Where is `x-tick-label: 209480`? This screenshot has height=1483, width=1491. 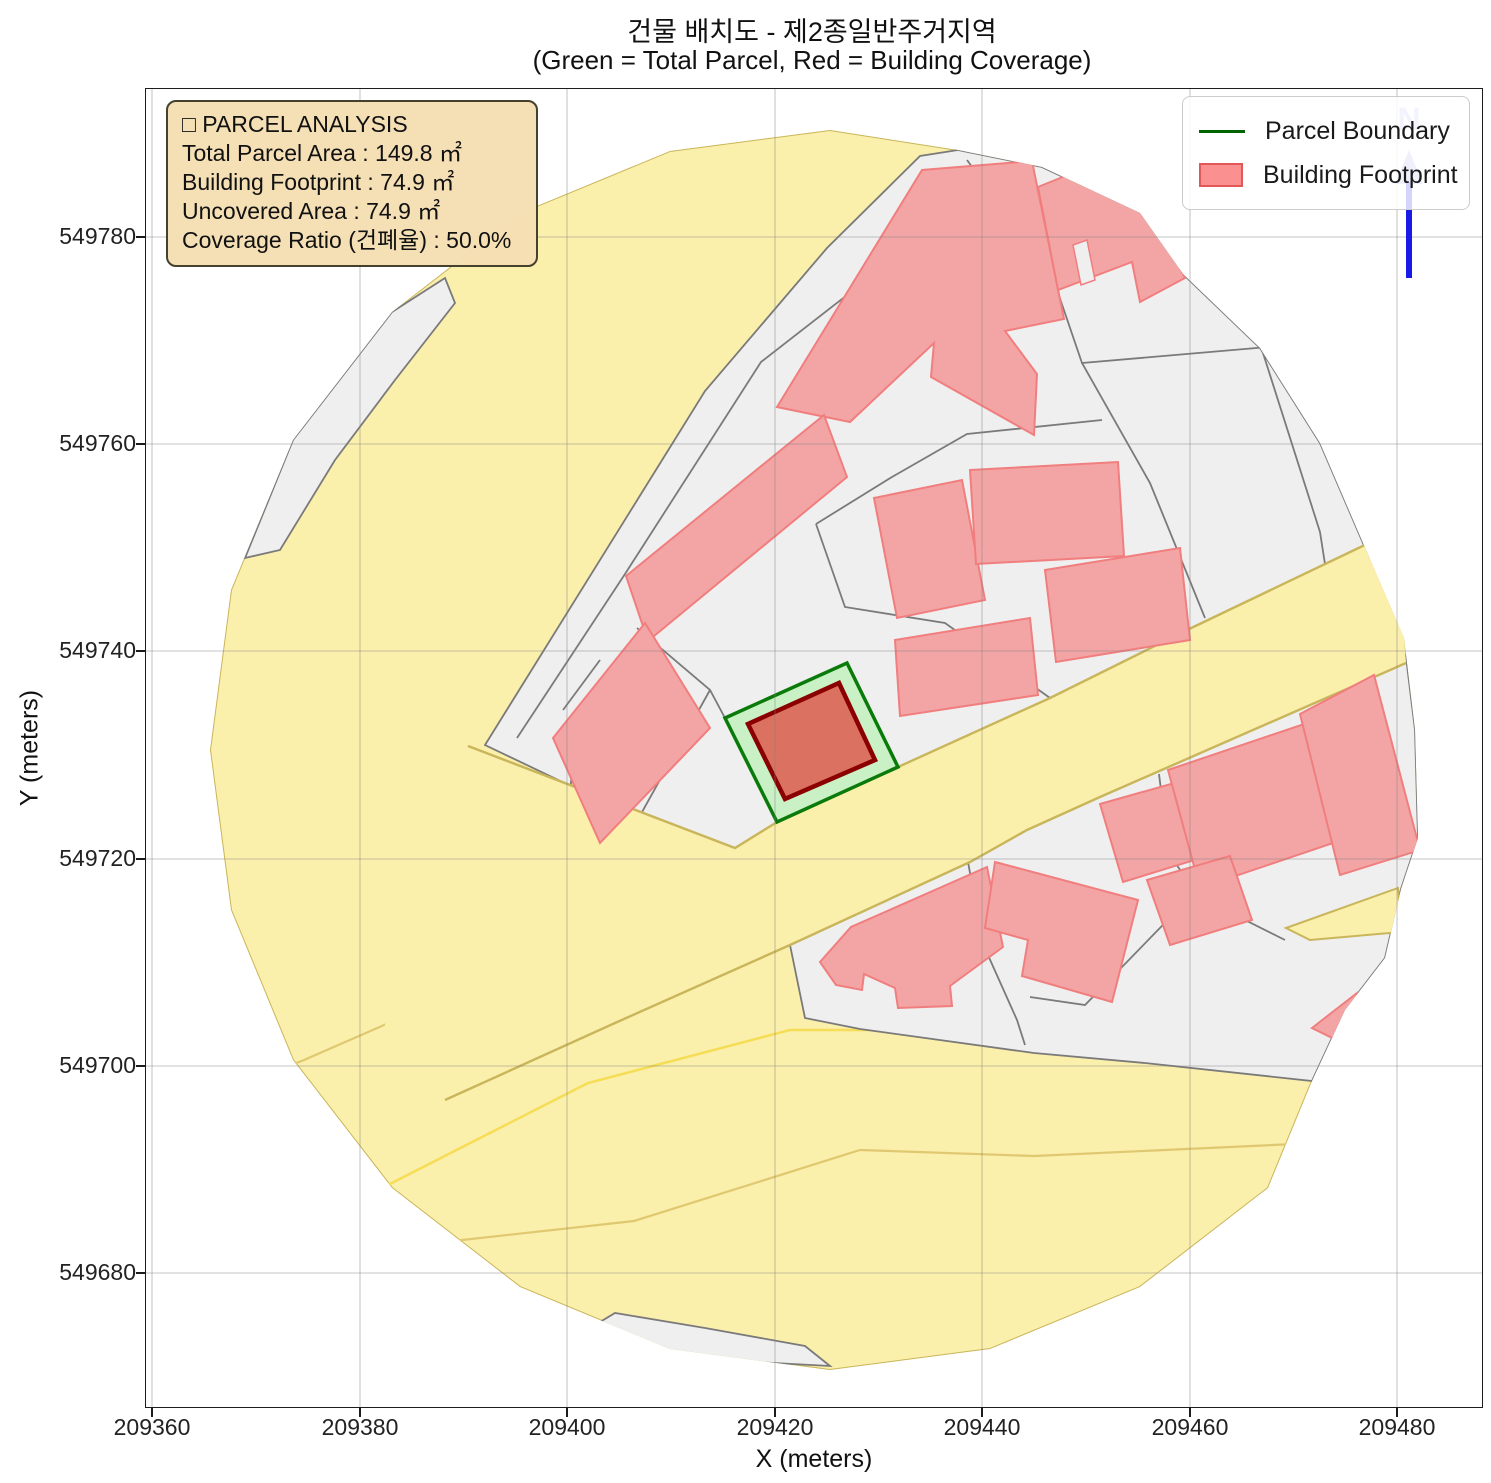 x-tick-label: 209480 is located at coordinates (1397, 1427).